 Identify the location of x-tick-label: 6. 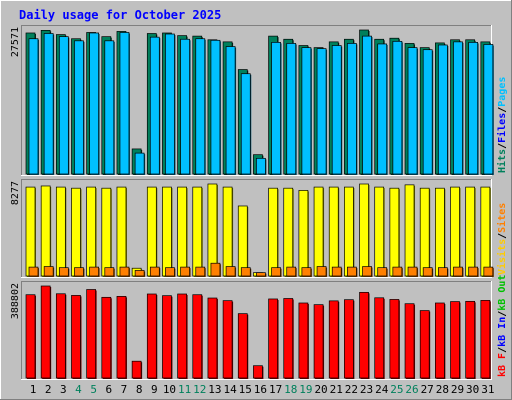
(108, 389).